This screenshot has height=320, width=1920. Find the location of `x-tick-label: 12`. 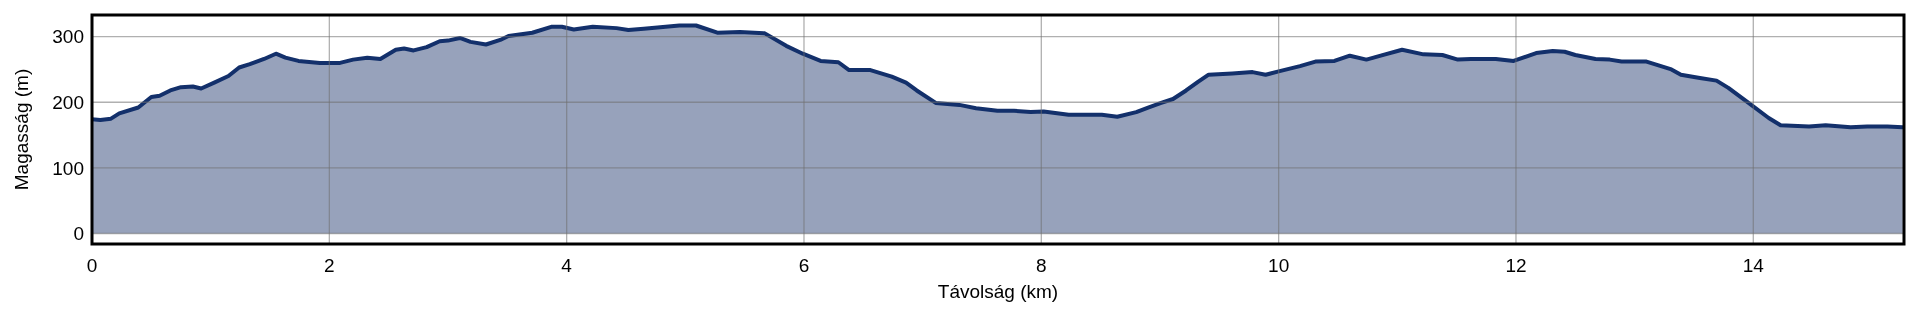

x-tick-label: 12 is located at coordinates (1516, 265).